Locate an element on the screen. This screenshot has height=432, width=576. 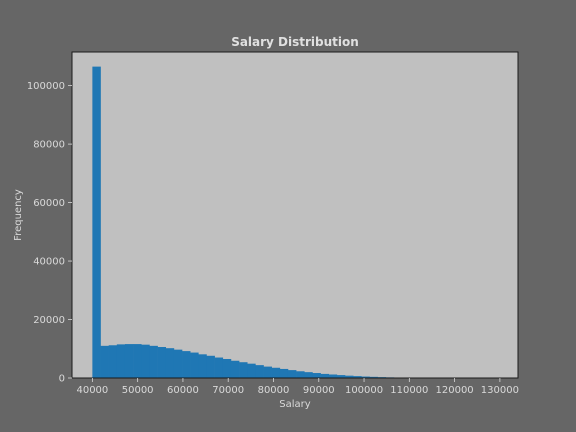
x-tick-label: 120000 is located at coordinates (455, 390).